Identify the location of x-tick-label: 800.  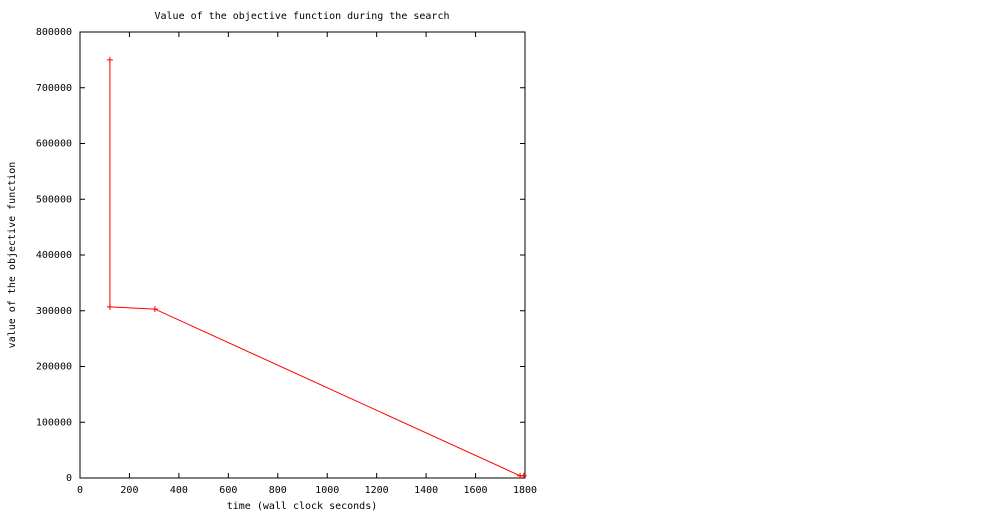
(278, 490).